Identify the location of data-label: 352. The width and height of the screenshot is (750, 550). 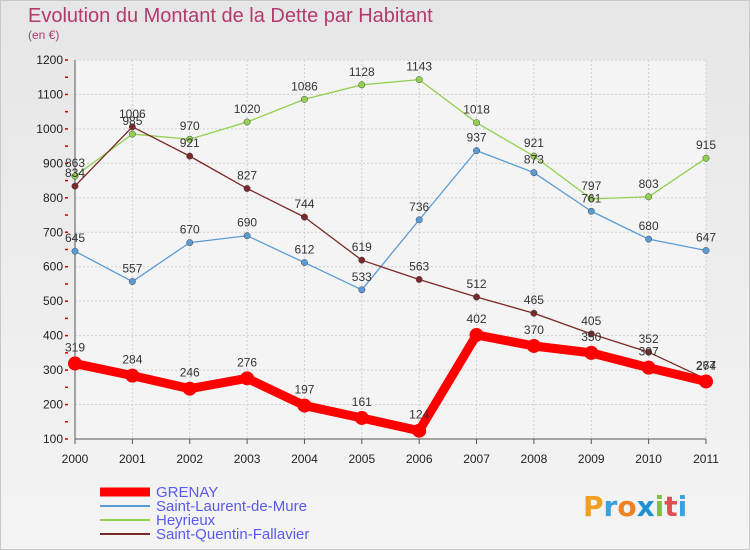
(649, 339).